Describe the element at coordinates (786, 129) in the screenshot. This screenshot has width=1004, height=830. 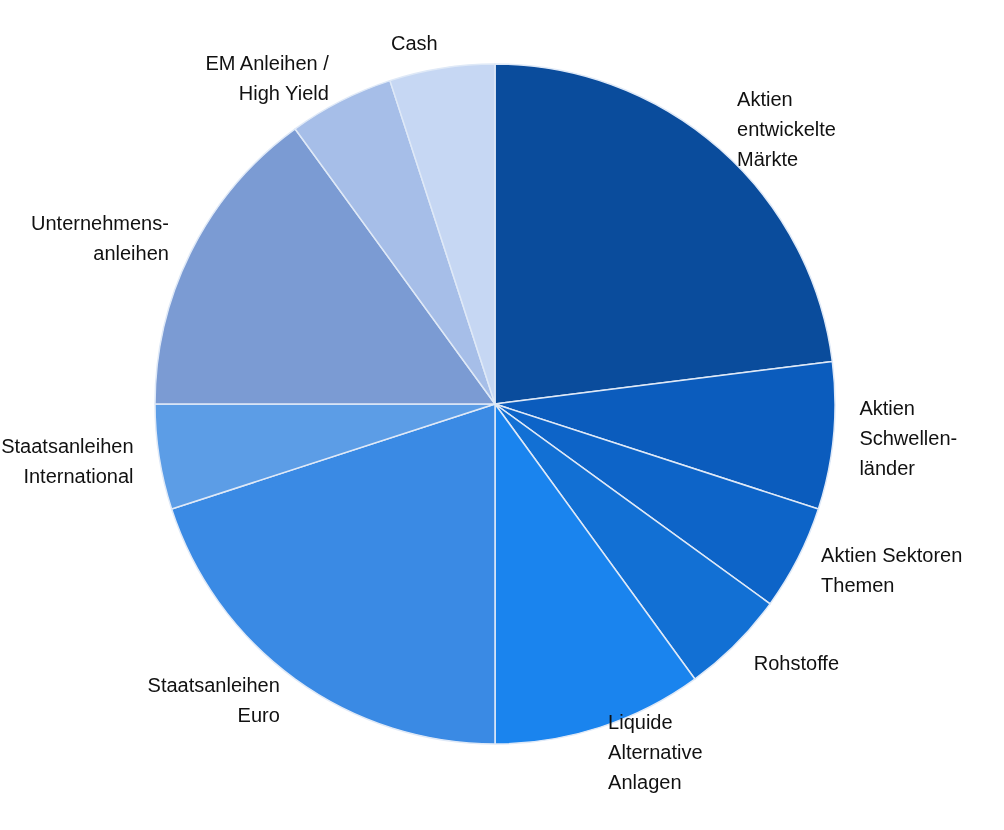
I see `slice-label: Aktien entwickelte Märkte` at that location.